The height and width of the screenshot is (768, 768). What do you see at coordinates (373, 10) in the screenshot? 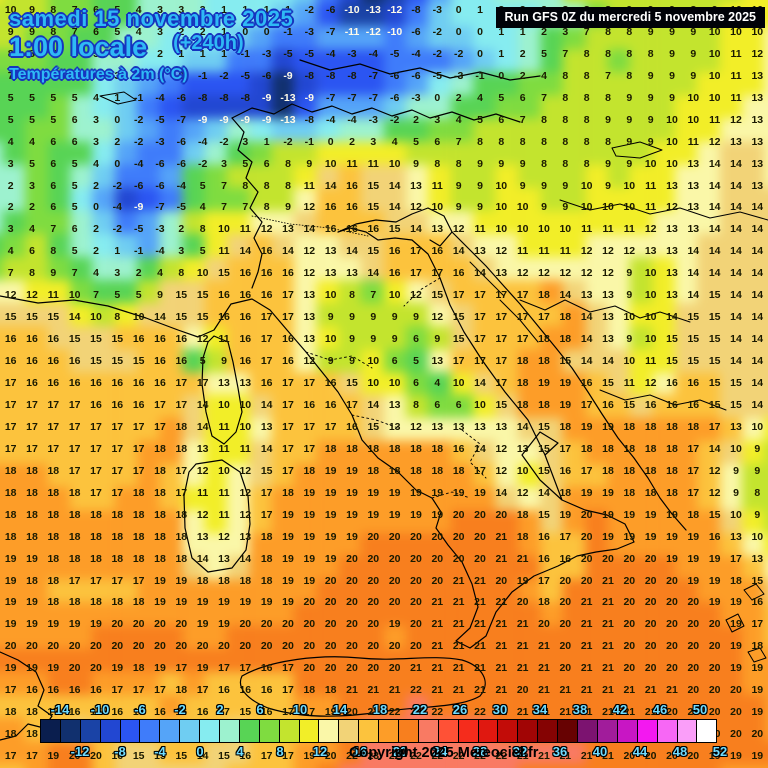
I see `temp-value: -13` at bounding box center [373, 10].